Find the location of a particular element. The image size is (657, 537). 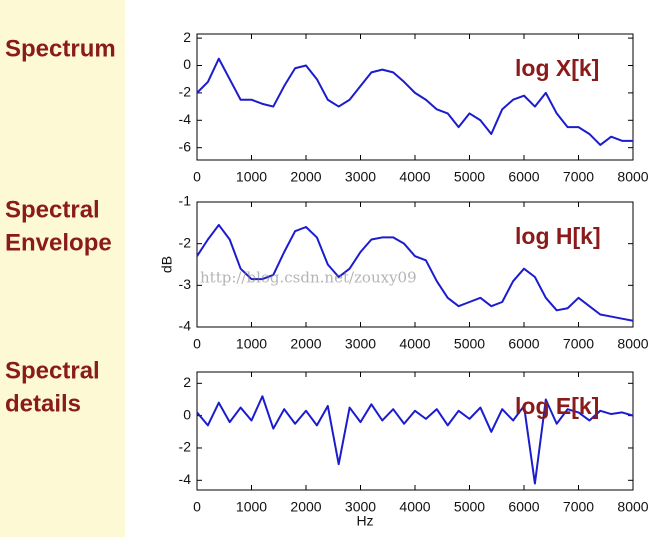

annotation: log X[k] is located at coordinates (557, 68).